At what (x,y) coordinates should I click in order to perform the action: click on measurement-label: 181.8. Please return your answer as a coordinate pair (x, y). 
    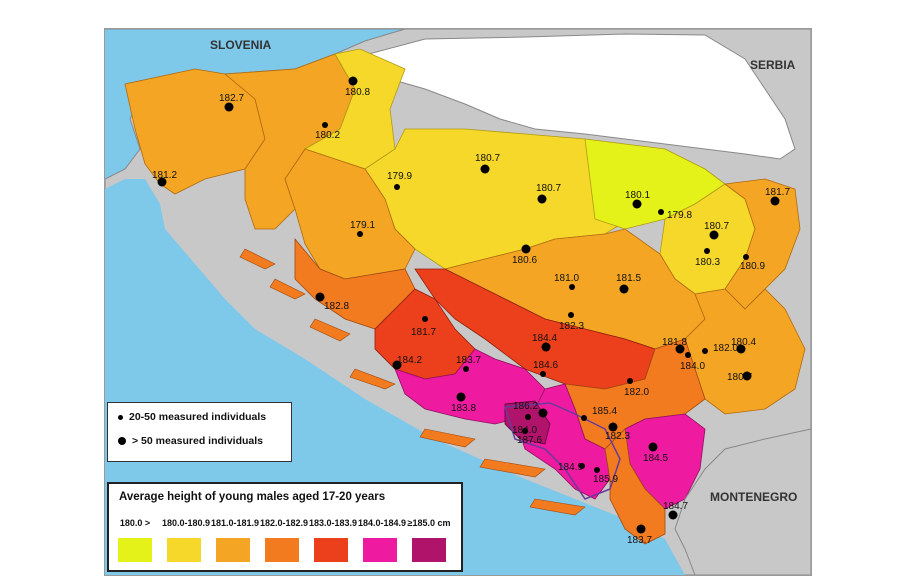
    Looking at the image, I should click on (674, 342).